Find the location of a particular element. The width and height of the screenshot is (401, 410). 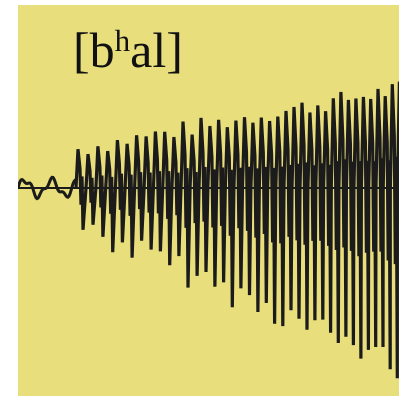

label-aspiration: h is located at coordinates (122, 40).